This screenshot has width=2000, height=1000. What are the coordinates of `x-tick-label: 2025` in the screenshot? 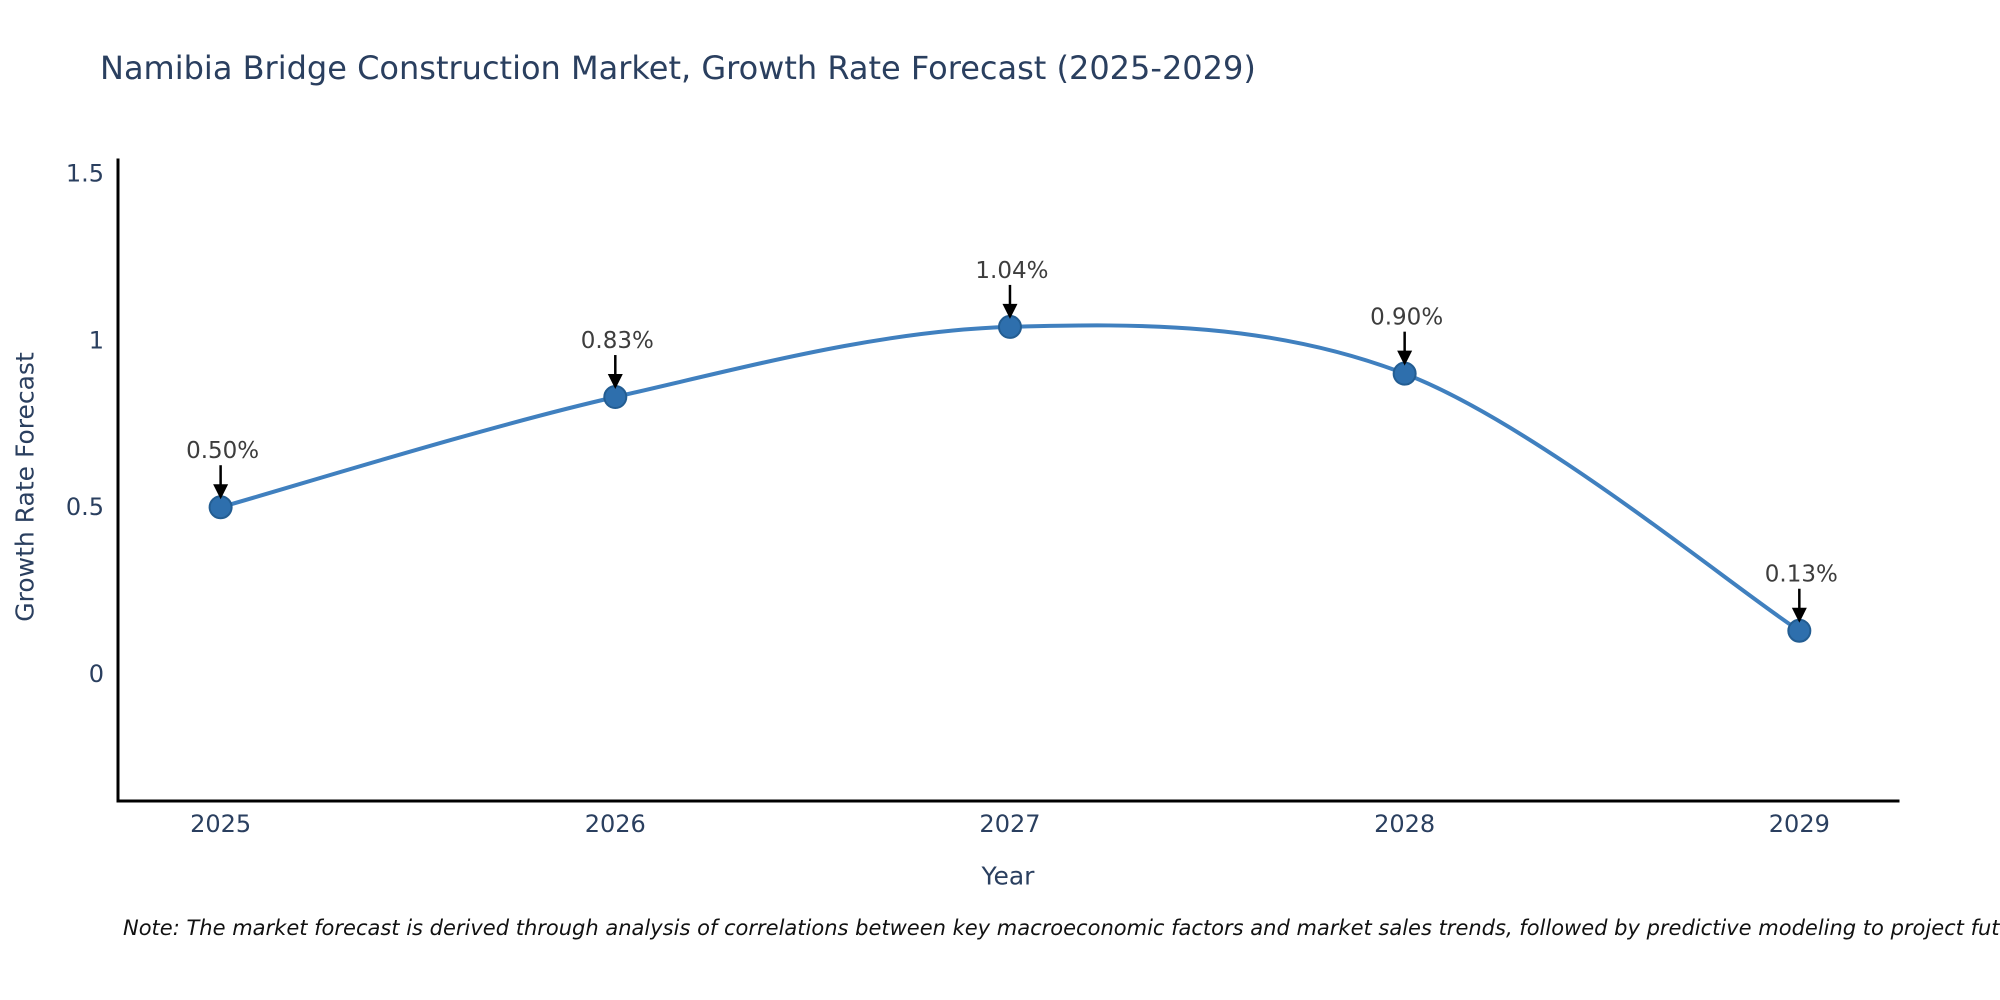 It's located at (220, 824).